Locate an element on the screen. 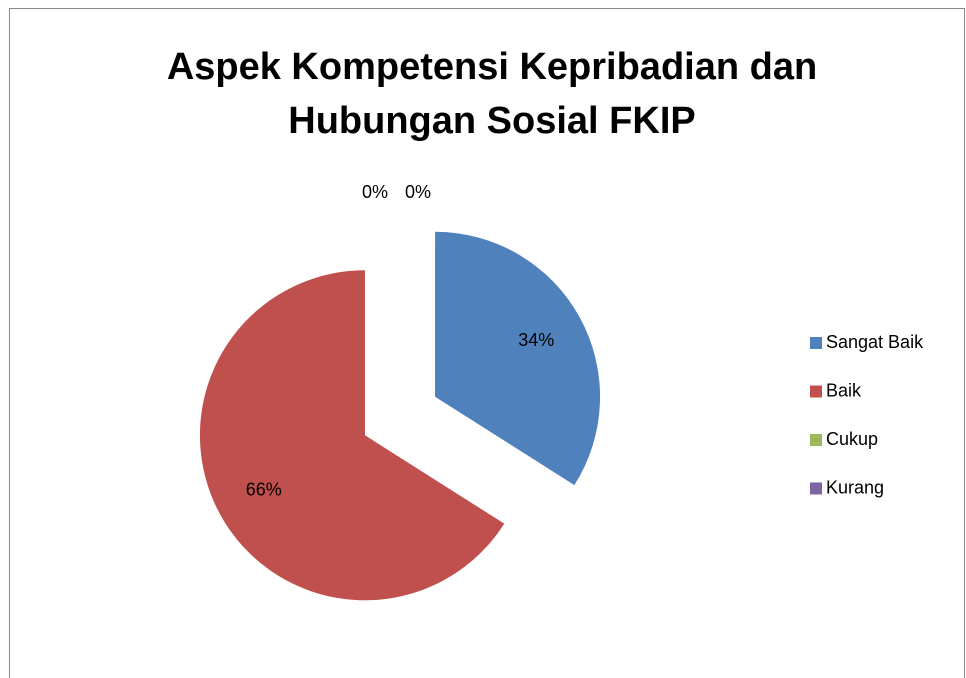 Image resolution: width=966 pixels, height=678 pixels. legend-label: Kurang is located at coordinates (855, 487).